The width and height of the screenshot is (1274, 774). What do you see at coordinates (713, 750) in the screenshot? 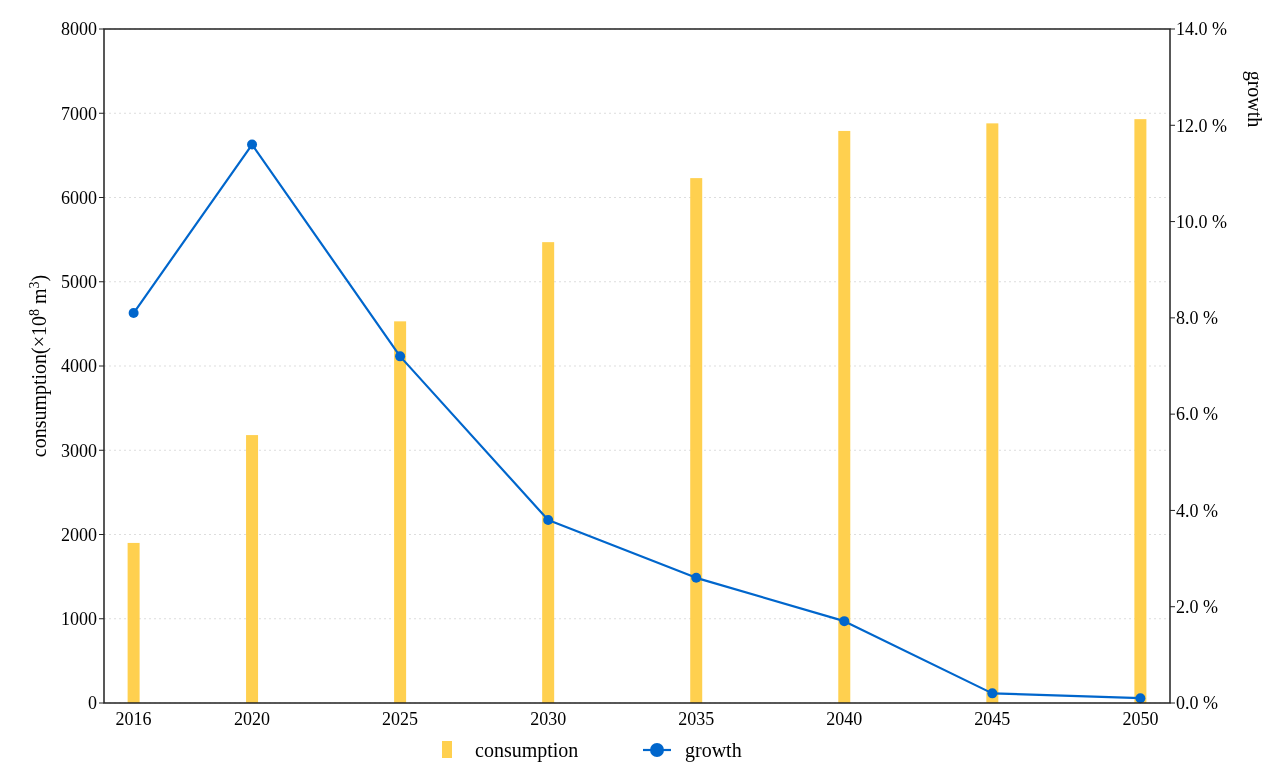
I see `legend-label: growth` at bounding box center [713, 750].